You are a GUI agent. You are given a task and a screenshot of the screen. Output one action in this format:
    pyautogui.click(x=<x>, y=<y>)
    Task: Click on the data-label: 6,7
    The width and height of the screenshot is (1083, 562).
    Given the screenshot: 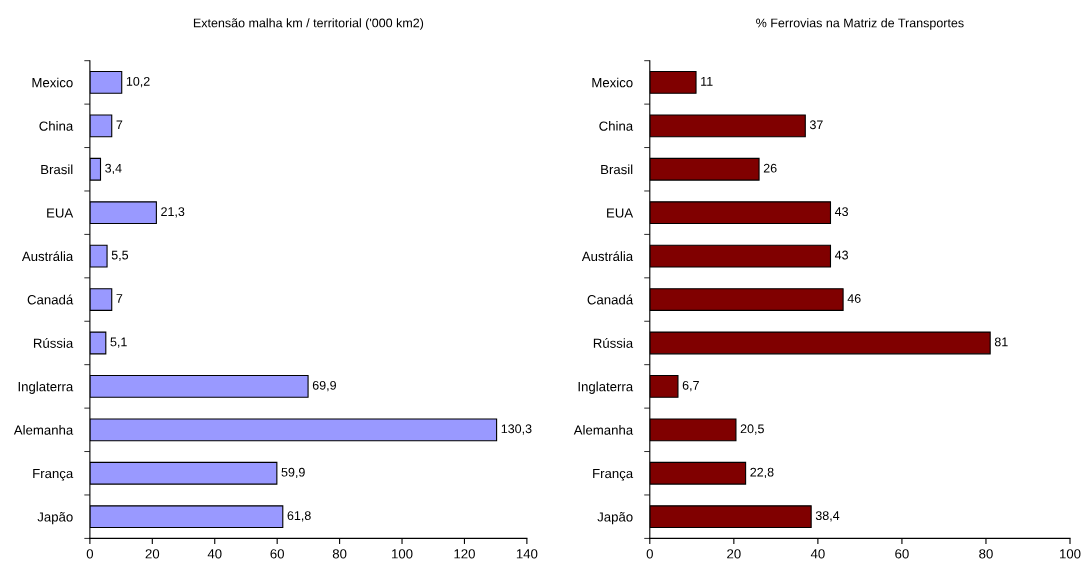 What is the action you would take?
    pyautogui.click(x=690, y=386)
    